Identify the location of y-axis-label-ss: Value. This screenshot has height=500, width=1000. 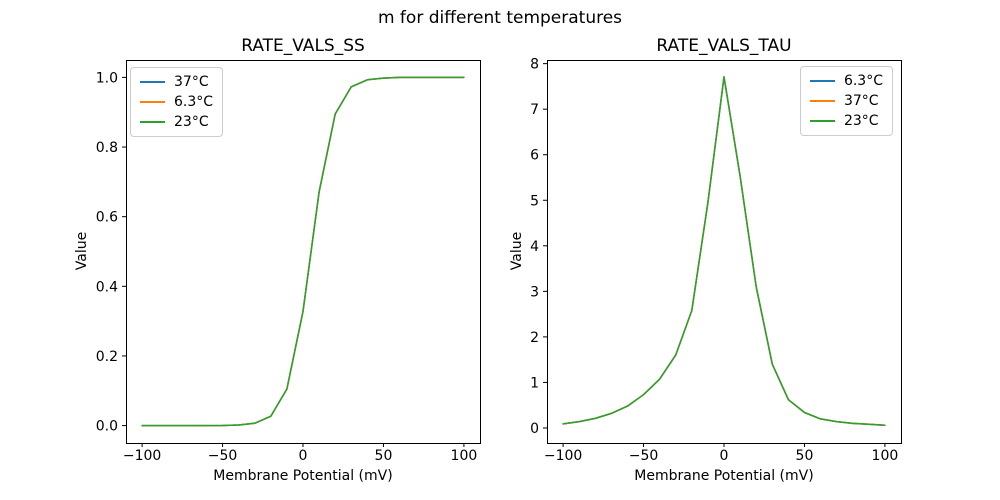
(82, 251).